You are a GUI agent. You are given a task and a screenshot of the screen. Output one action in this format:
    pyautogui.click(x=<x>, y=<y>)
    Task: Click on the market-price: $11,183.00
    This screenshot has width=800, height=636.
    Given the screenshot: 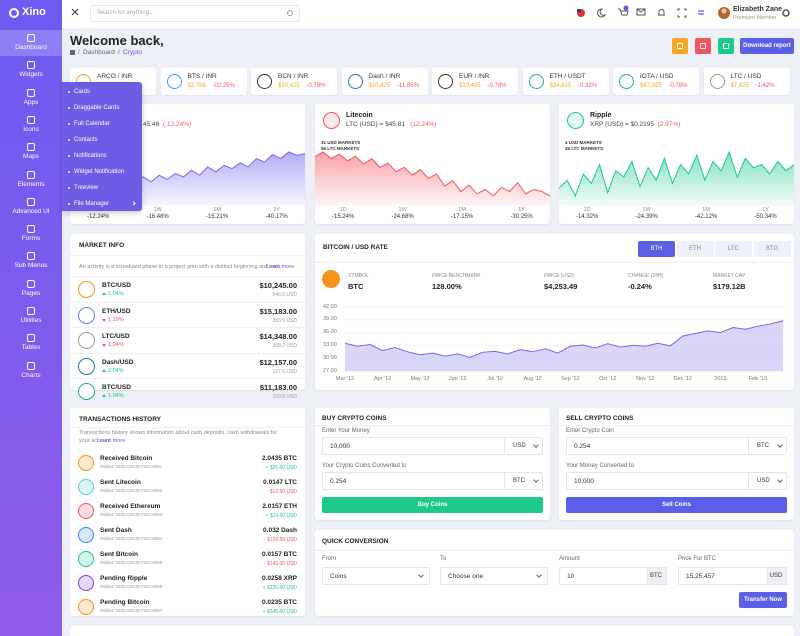 What is the action you would take?
    pyautogui.click(x=278, y=387)
    